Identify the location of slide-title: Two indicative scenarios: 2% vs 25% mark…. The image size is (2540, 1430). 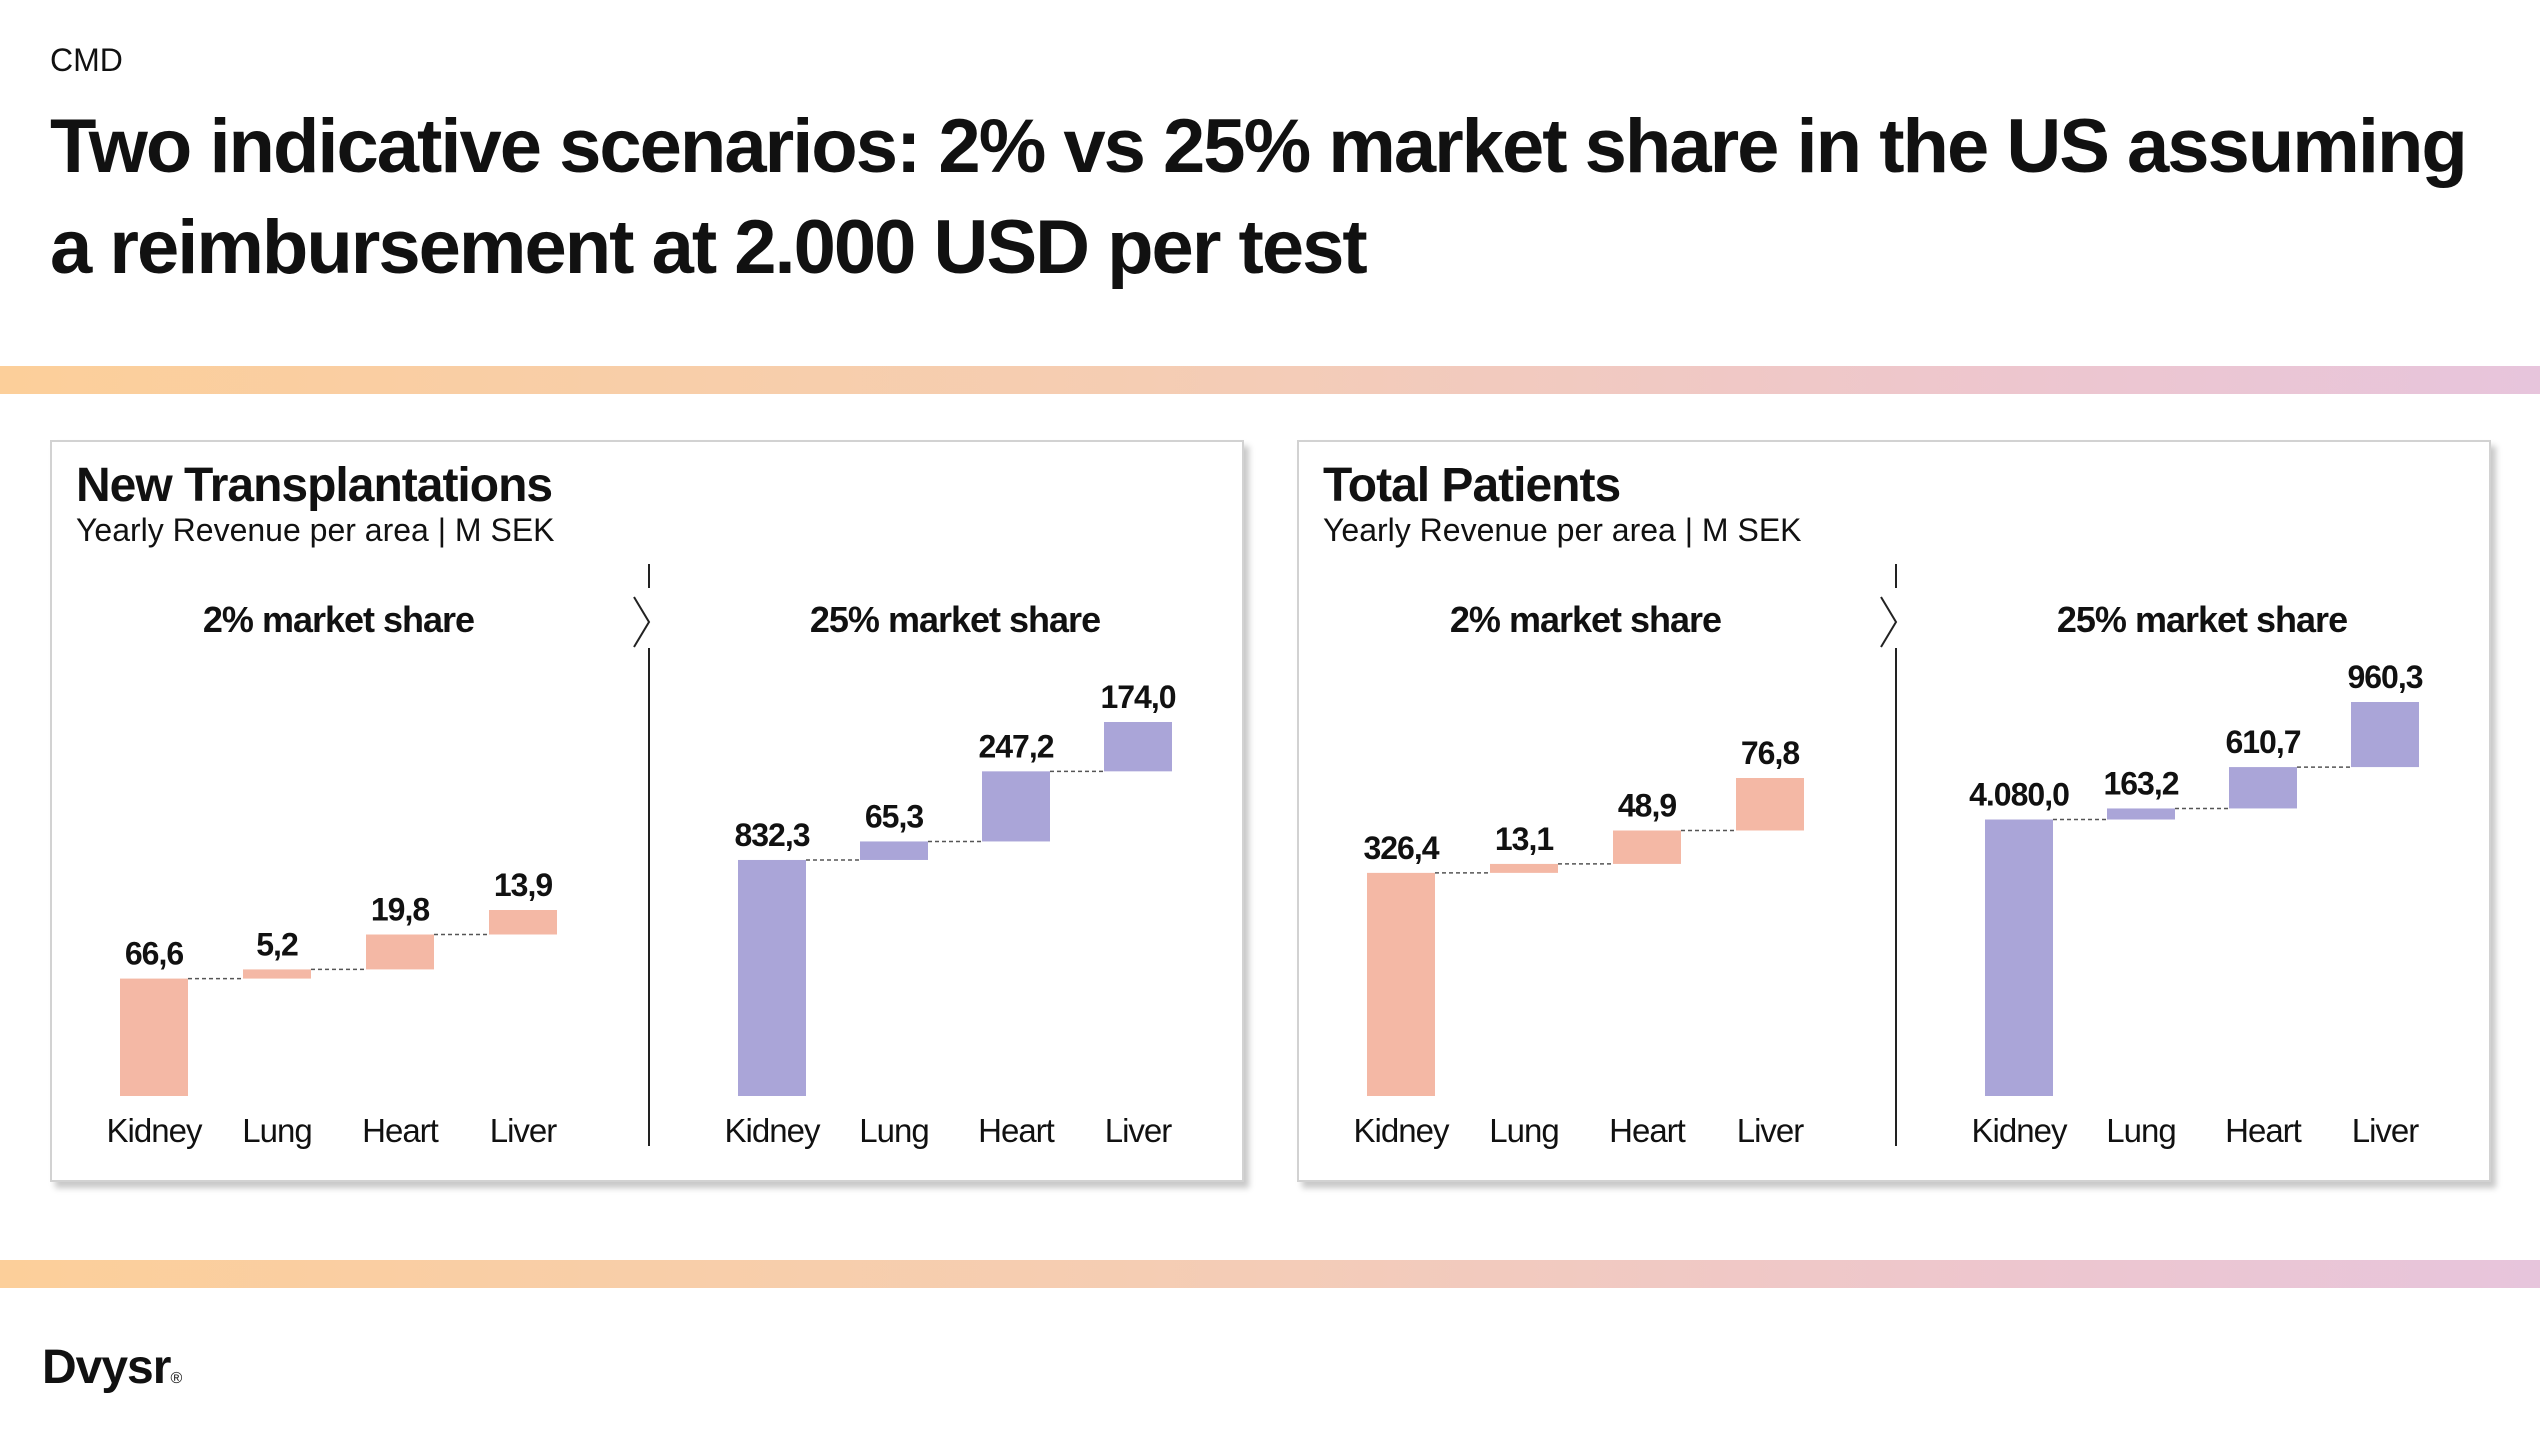
(1259, 197).